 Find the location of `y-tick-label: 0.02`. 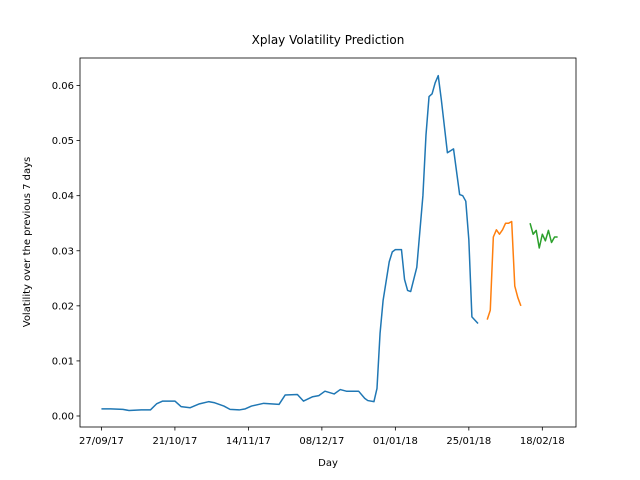

y-tick-label: 0.02 is located at coordinates (63, 306).